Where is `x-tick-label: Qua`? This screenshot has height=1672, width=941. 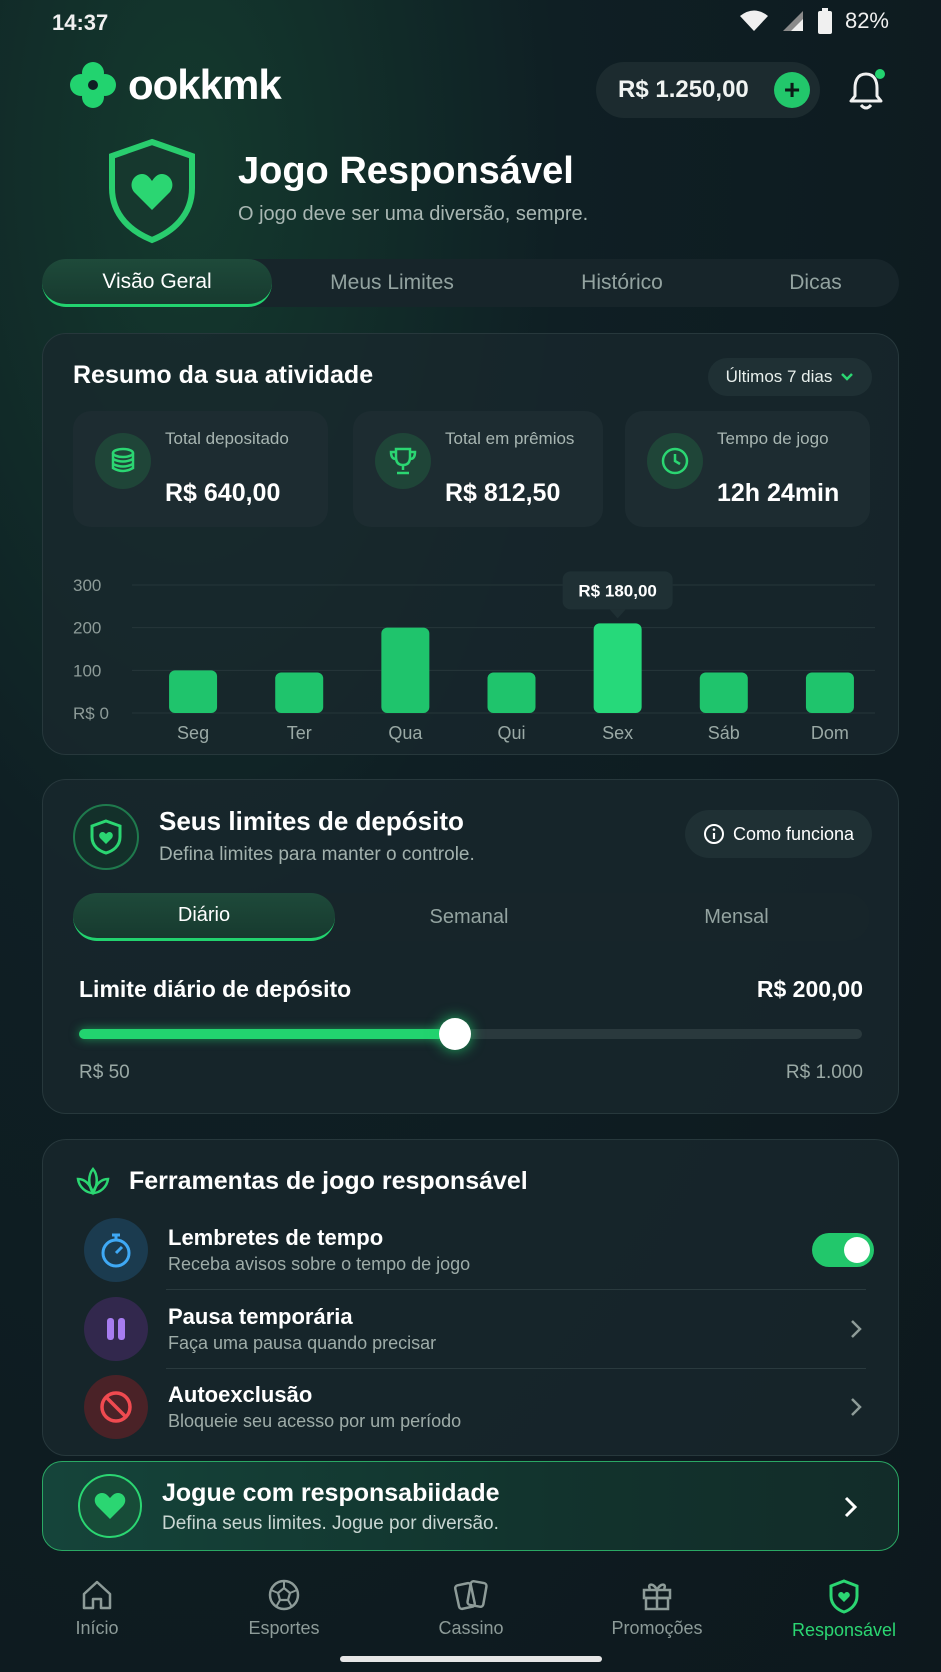 x-tick-label: Qua is located at coordinates (405, 733).